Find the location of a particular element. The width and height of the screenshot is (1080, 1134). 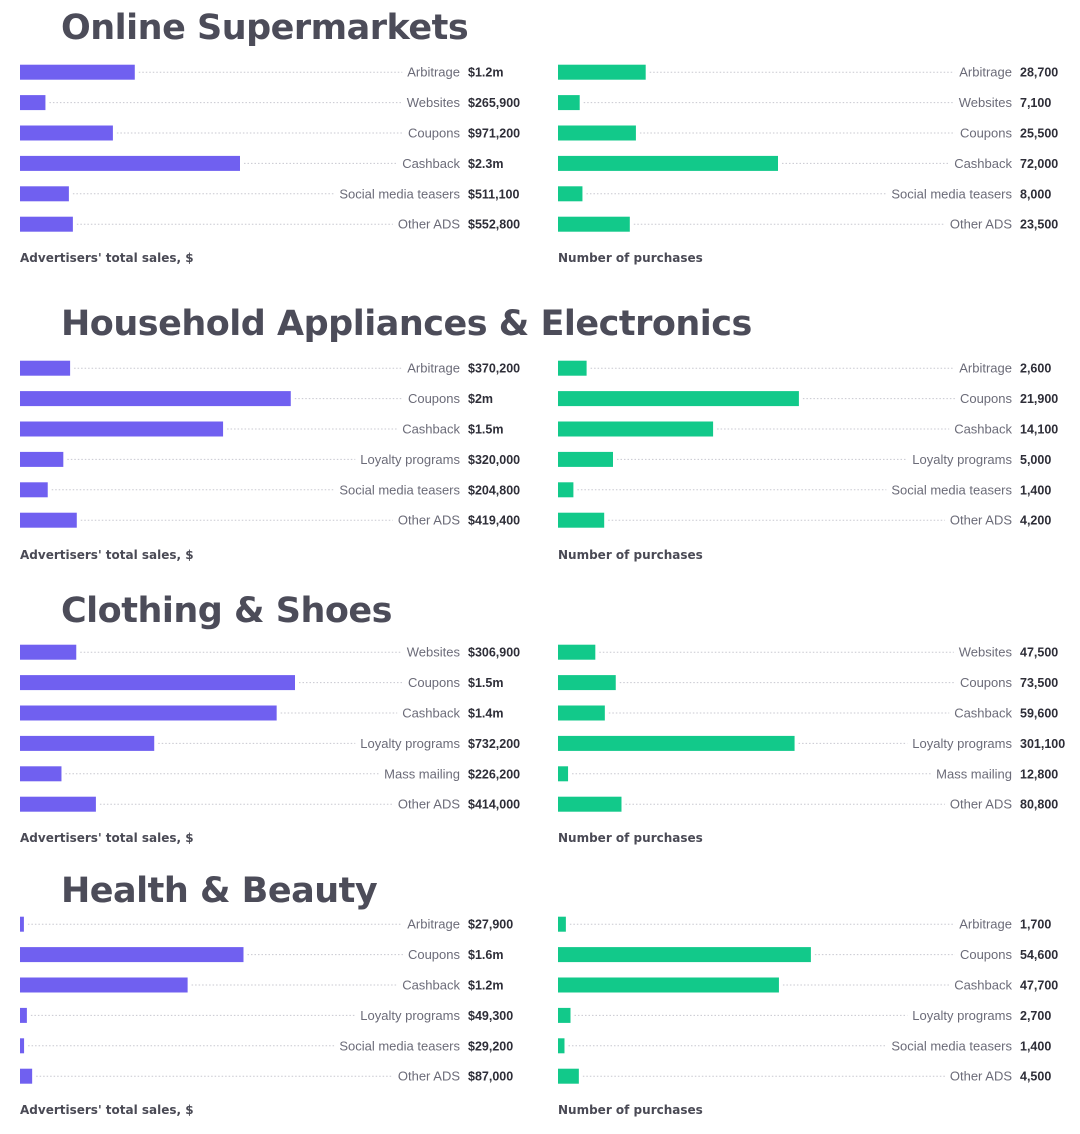

bar-row: Cashback 59,600 is located at coordinates (808, 713).